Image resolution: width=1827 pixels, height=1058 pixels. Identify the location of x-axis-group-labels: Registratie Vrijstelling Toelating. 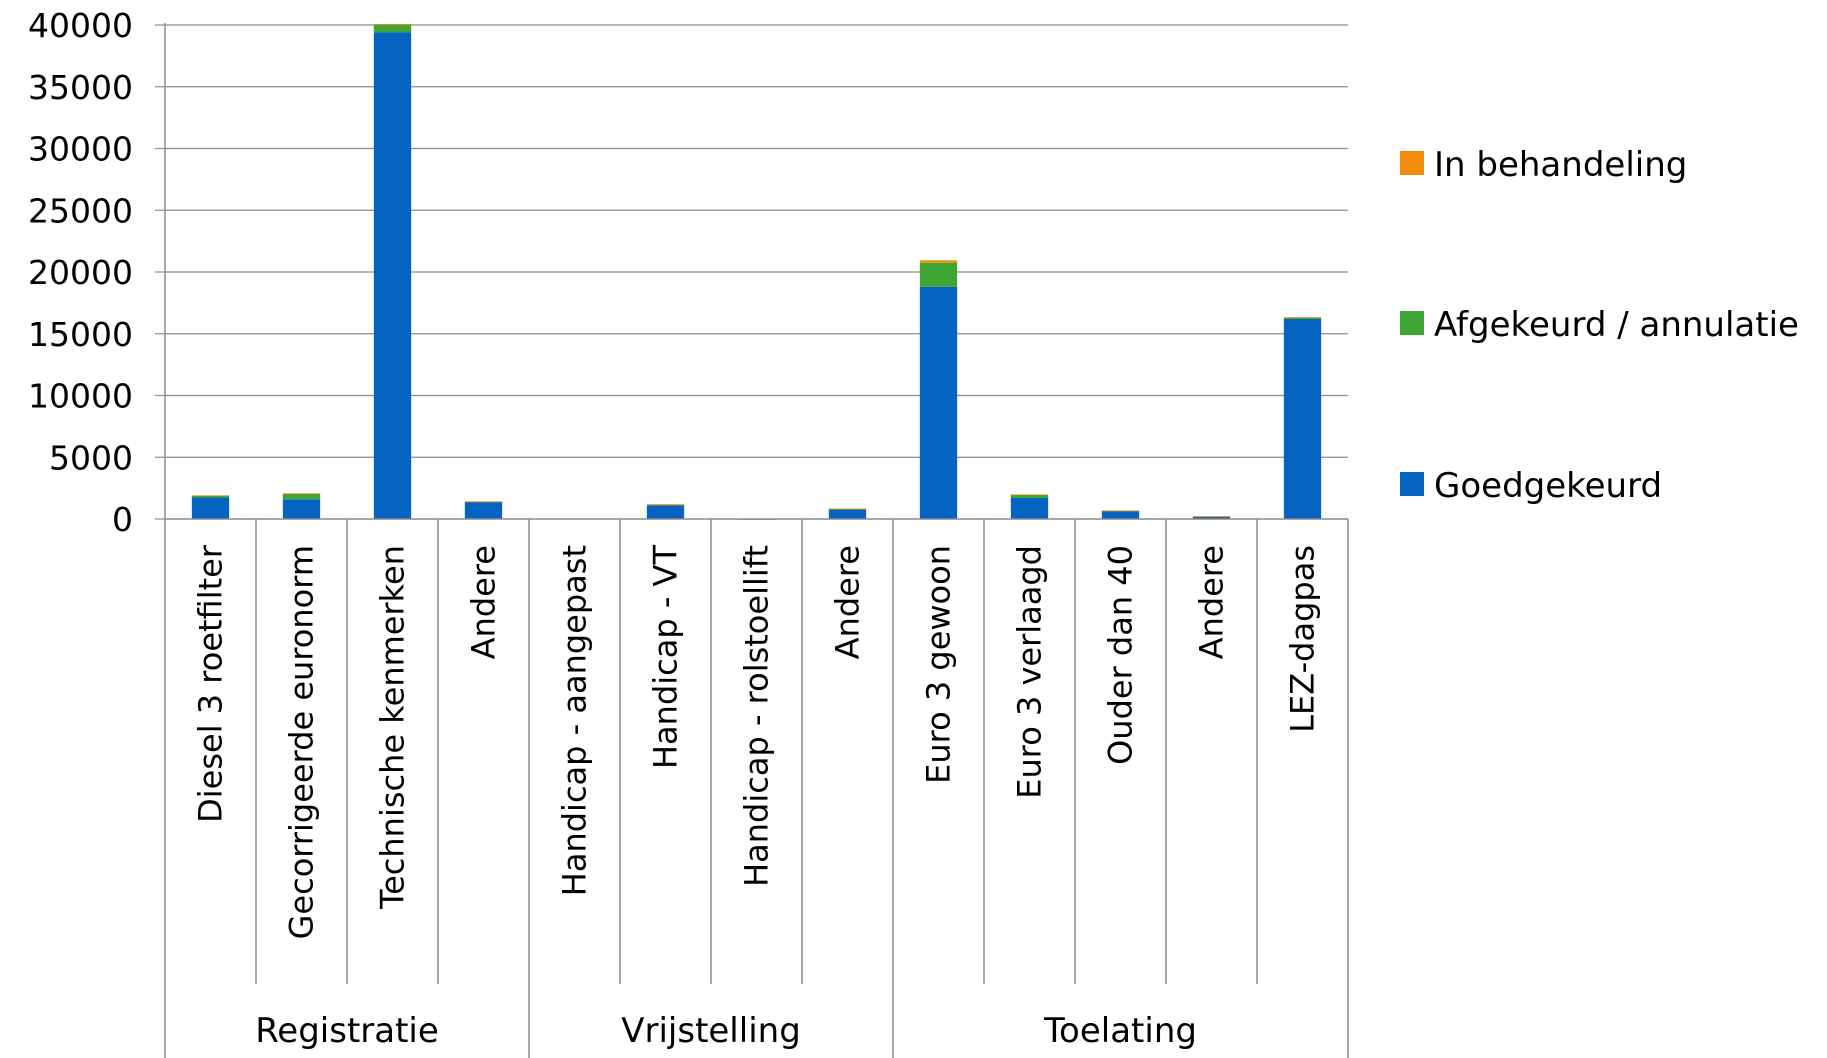
(726, 1031).